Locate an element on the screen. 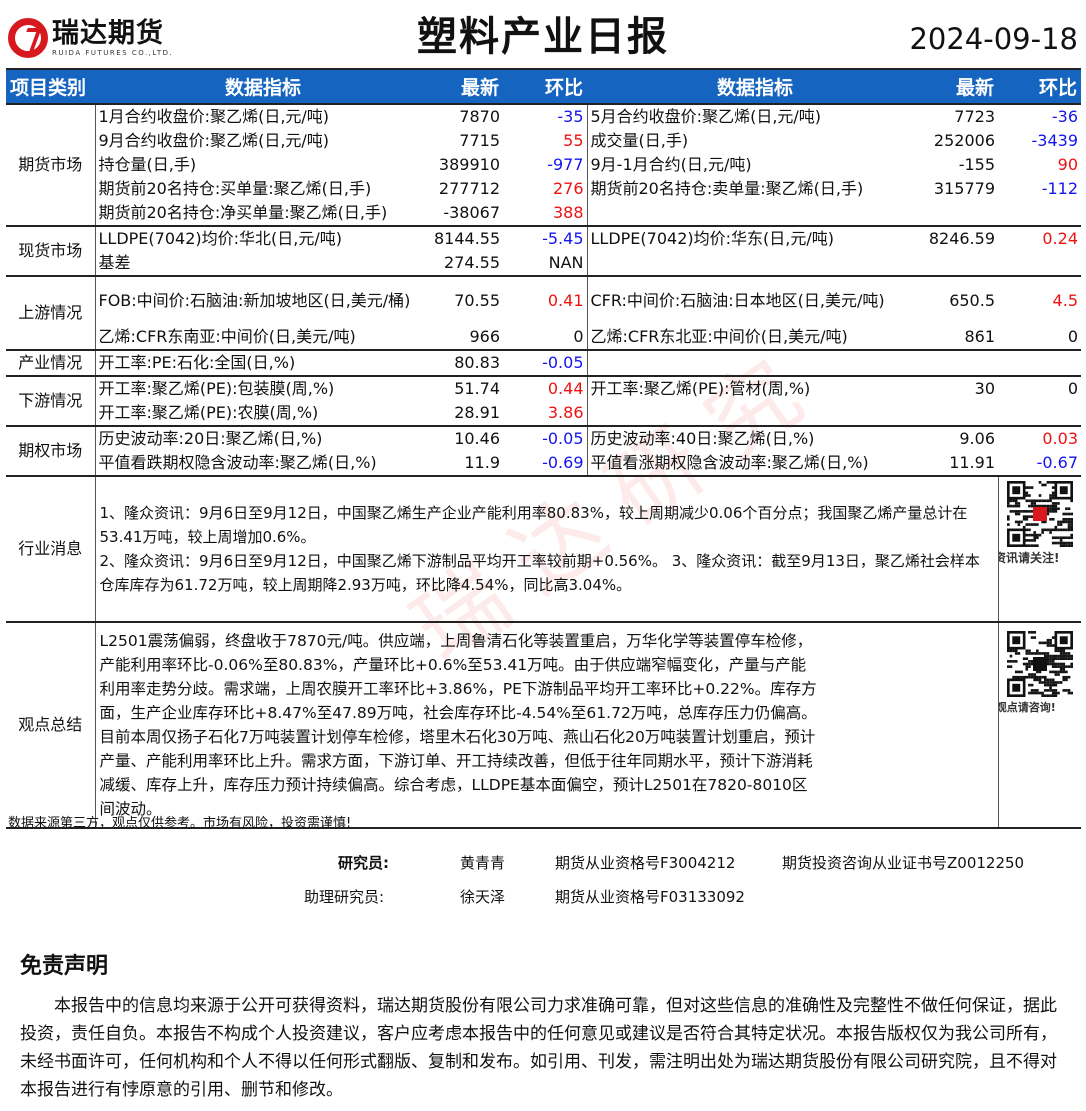 The width and height of the screenshot is (1086, 1111). indicator-name: 5月合约收盘价:聚乙烯(日,元/吨) is located at coordinates (755, 116).